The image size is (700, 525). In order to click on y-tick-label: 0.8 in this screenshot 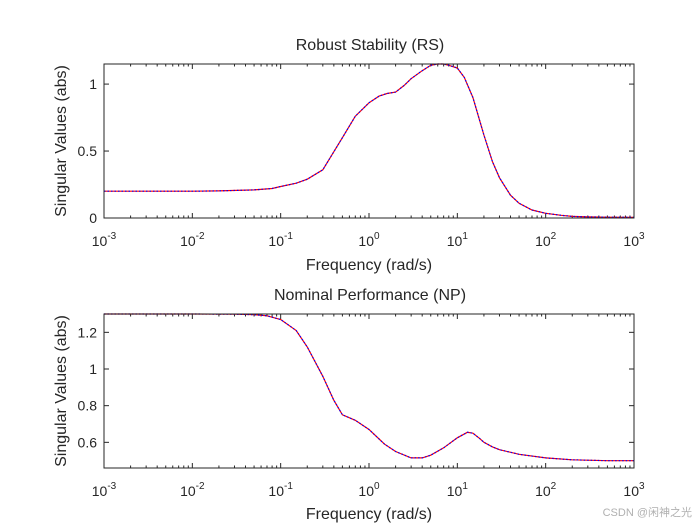, I will do `click(88, 406)`.